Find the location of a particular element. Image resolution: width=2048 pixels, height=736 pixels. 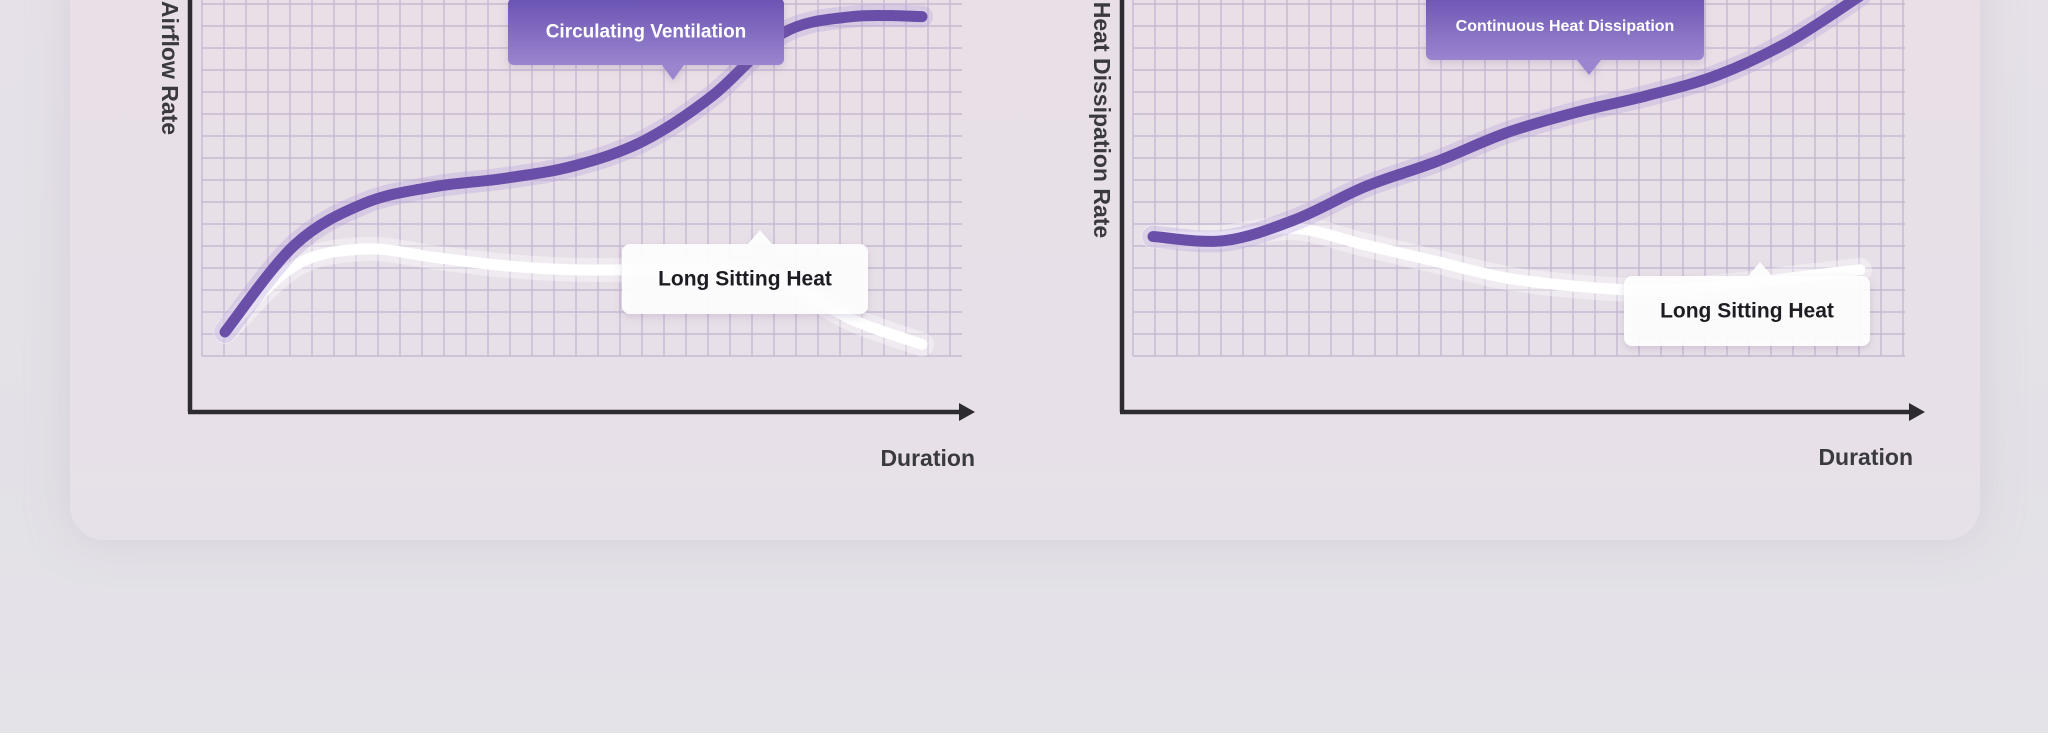

chart-1-x-axis-label: Duration is located at coordinates (927, 458).